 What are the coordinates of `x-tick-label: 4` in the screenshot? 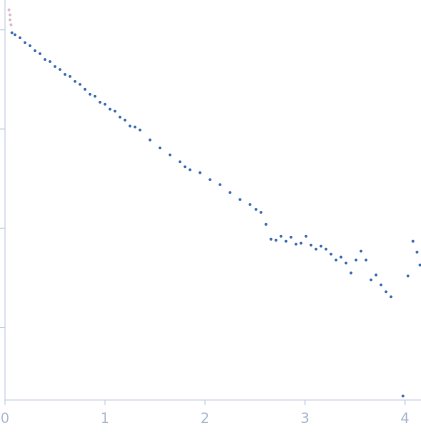 It's located at (405, 419).